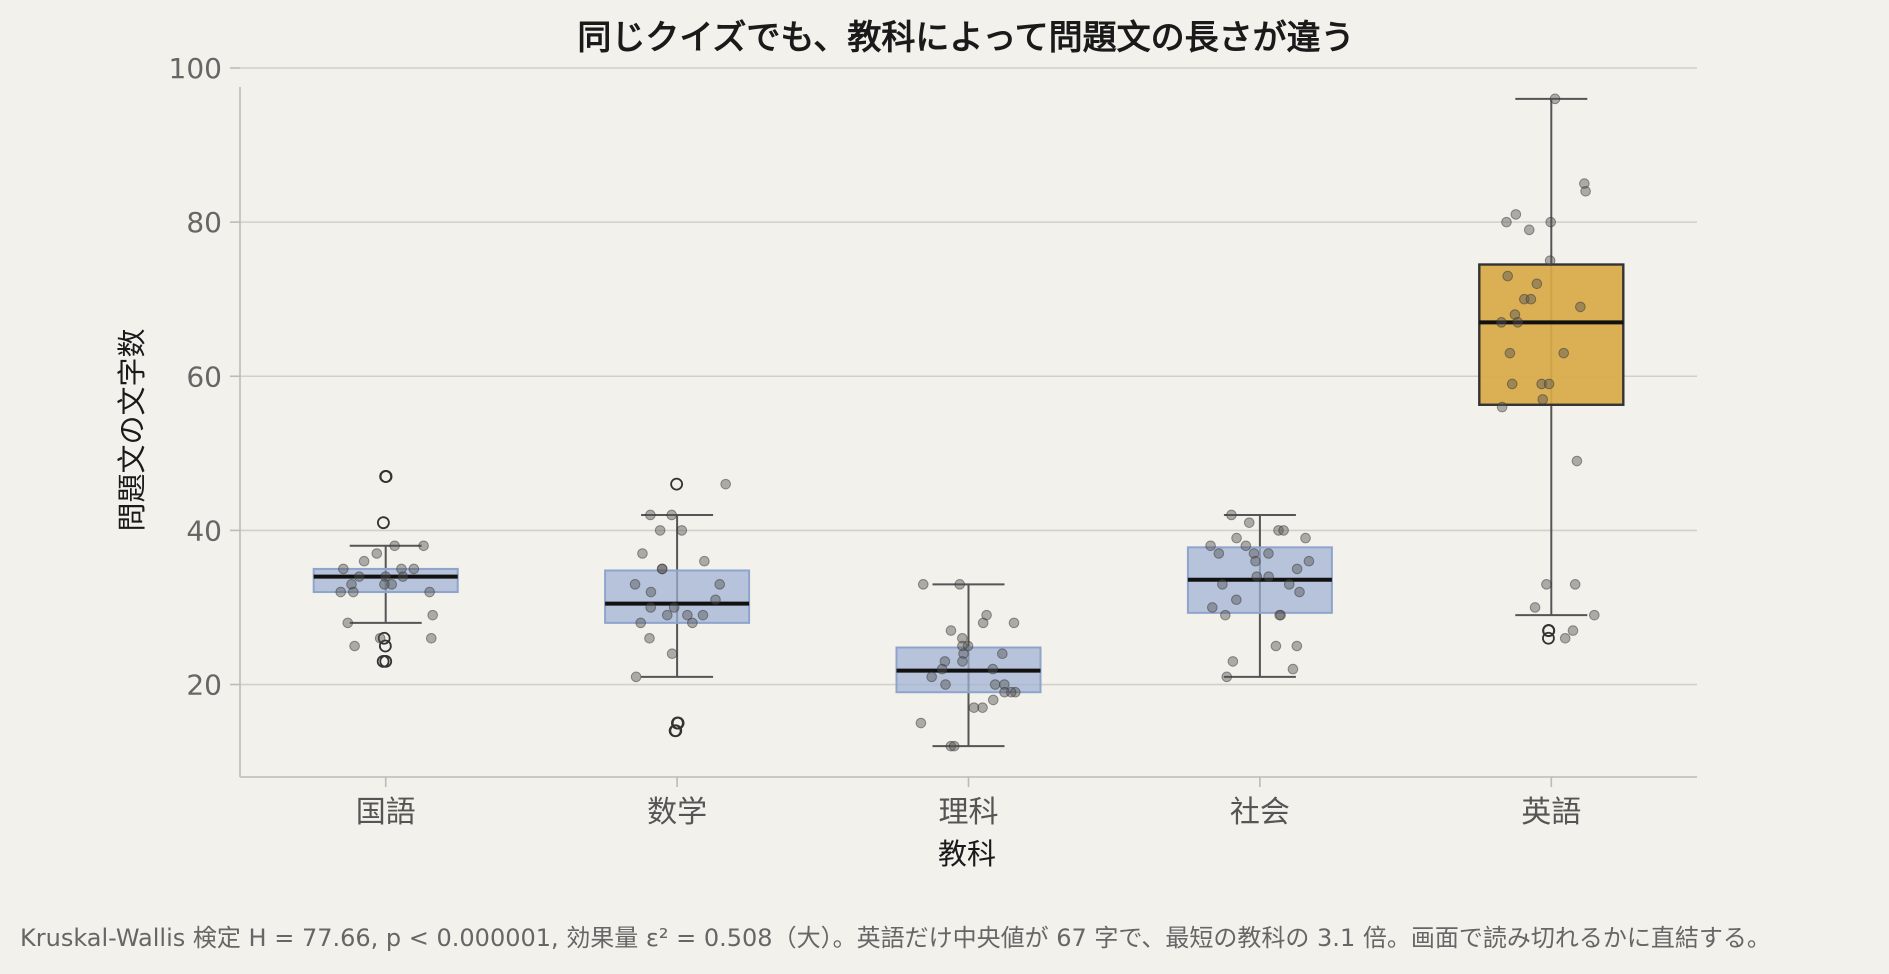  I want to click on point-社会-27, so click(1293, 669).